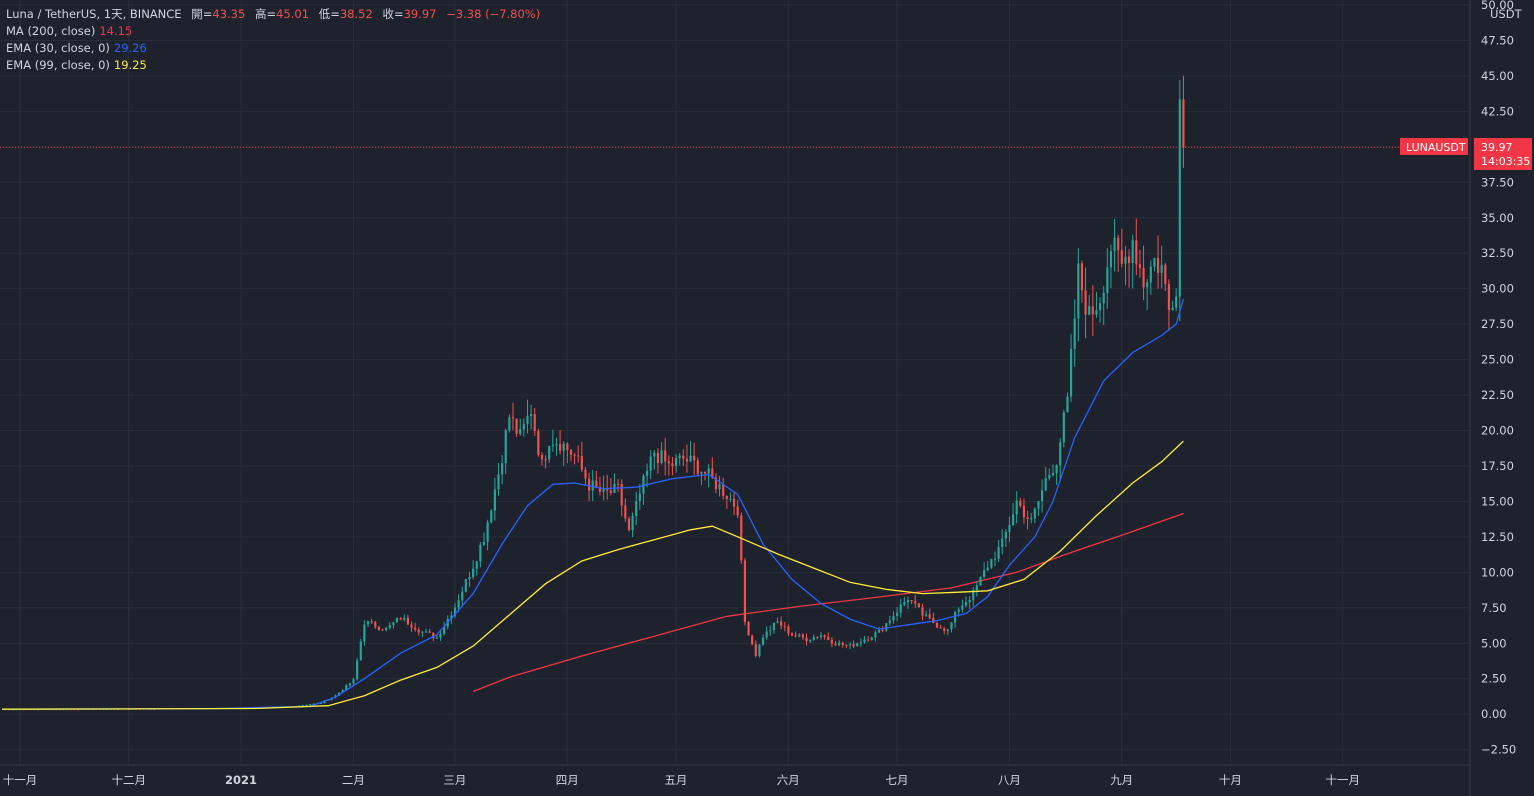  Describe the element at coordinates (356, 14) in the screenshot. I see `low-value: 38.52` at that location.